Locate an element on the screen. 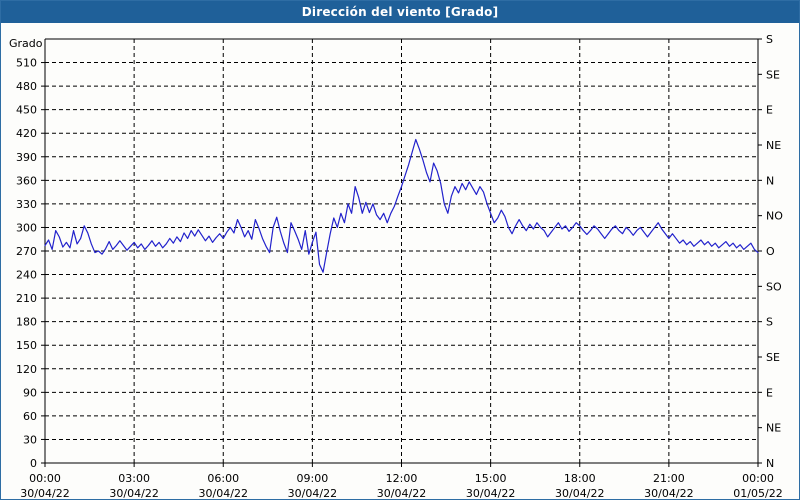 The width and height of the screenshot is (800, 500). x-axis-time-label: 15:00 is located at coordinates (491, 478).